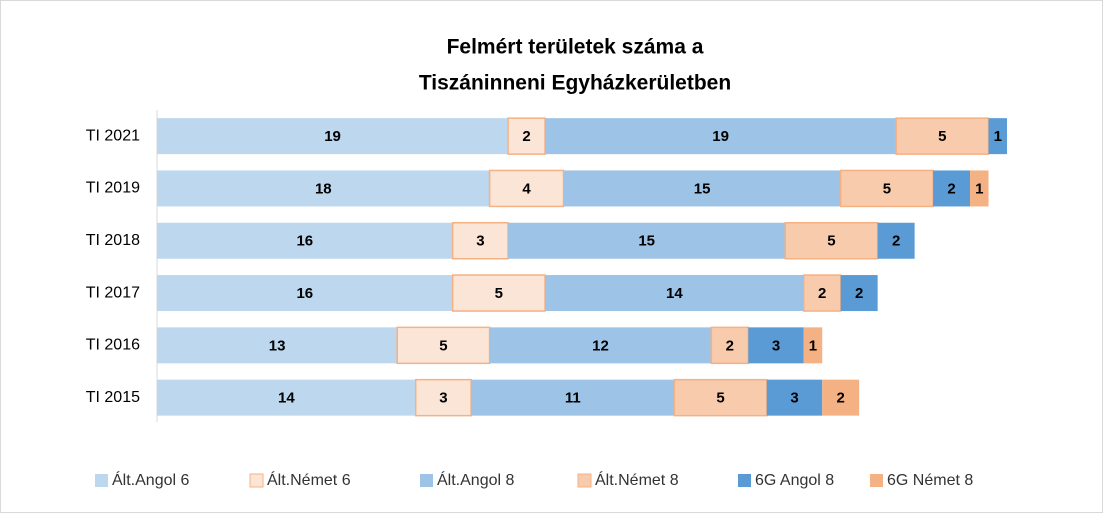  I want to click on data-label: 4, so click(526, 188).